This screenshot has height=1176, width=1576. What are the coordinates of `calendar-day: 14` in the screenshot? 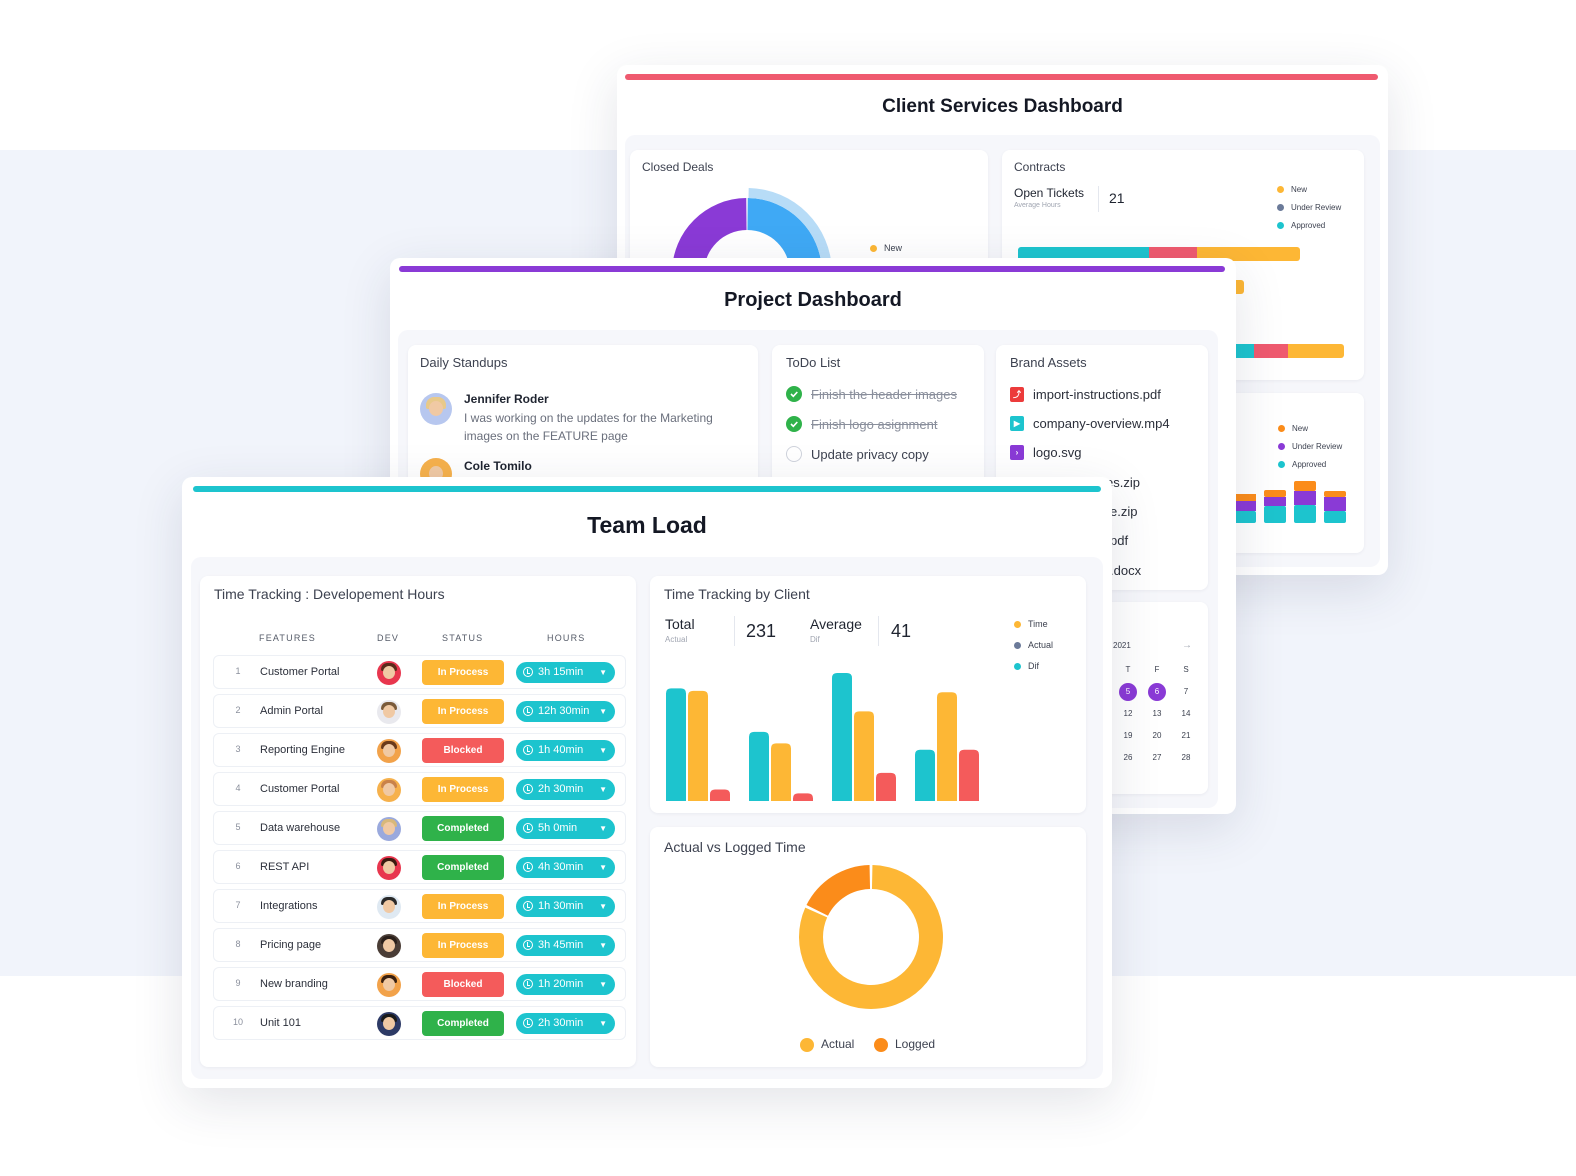 It's located at (1186, 713).